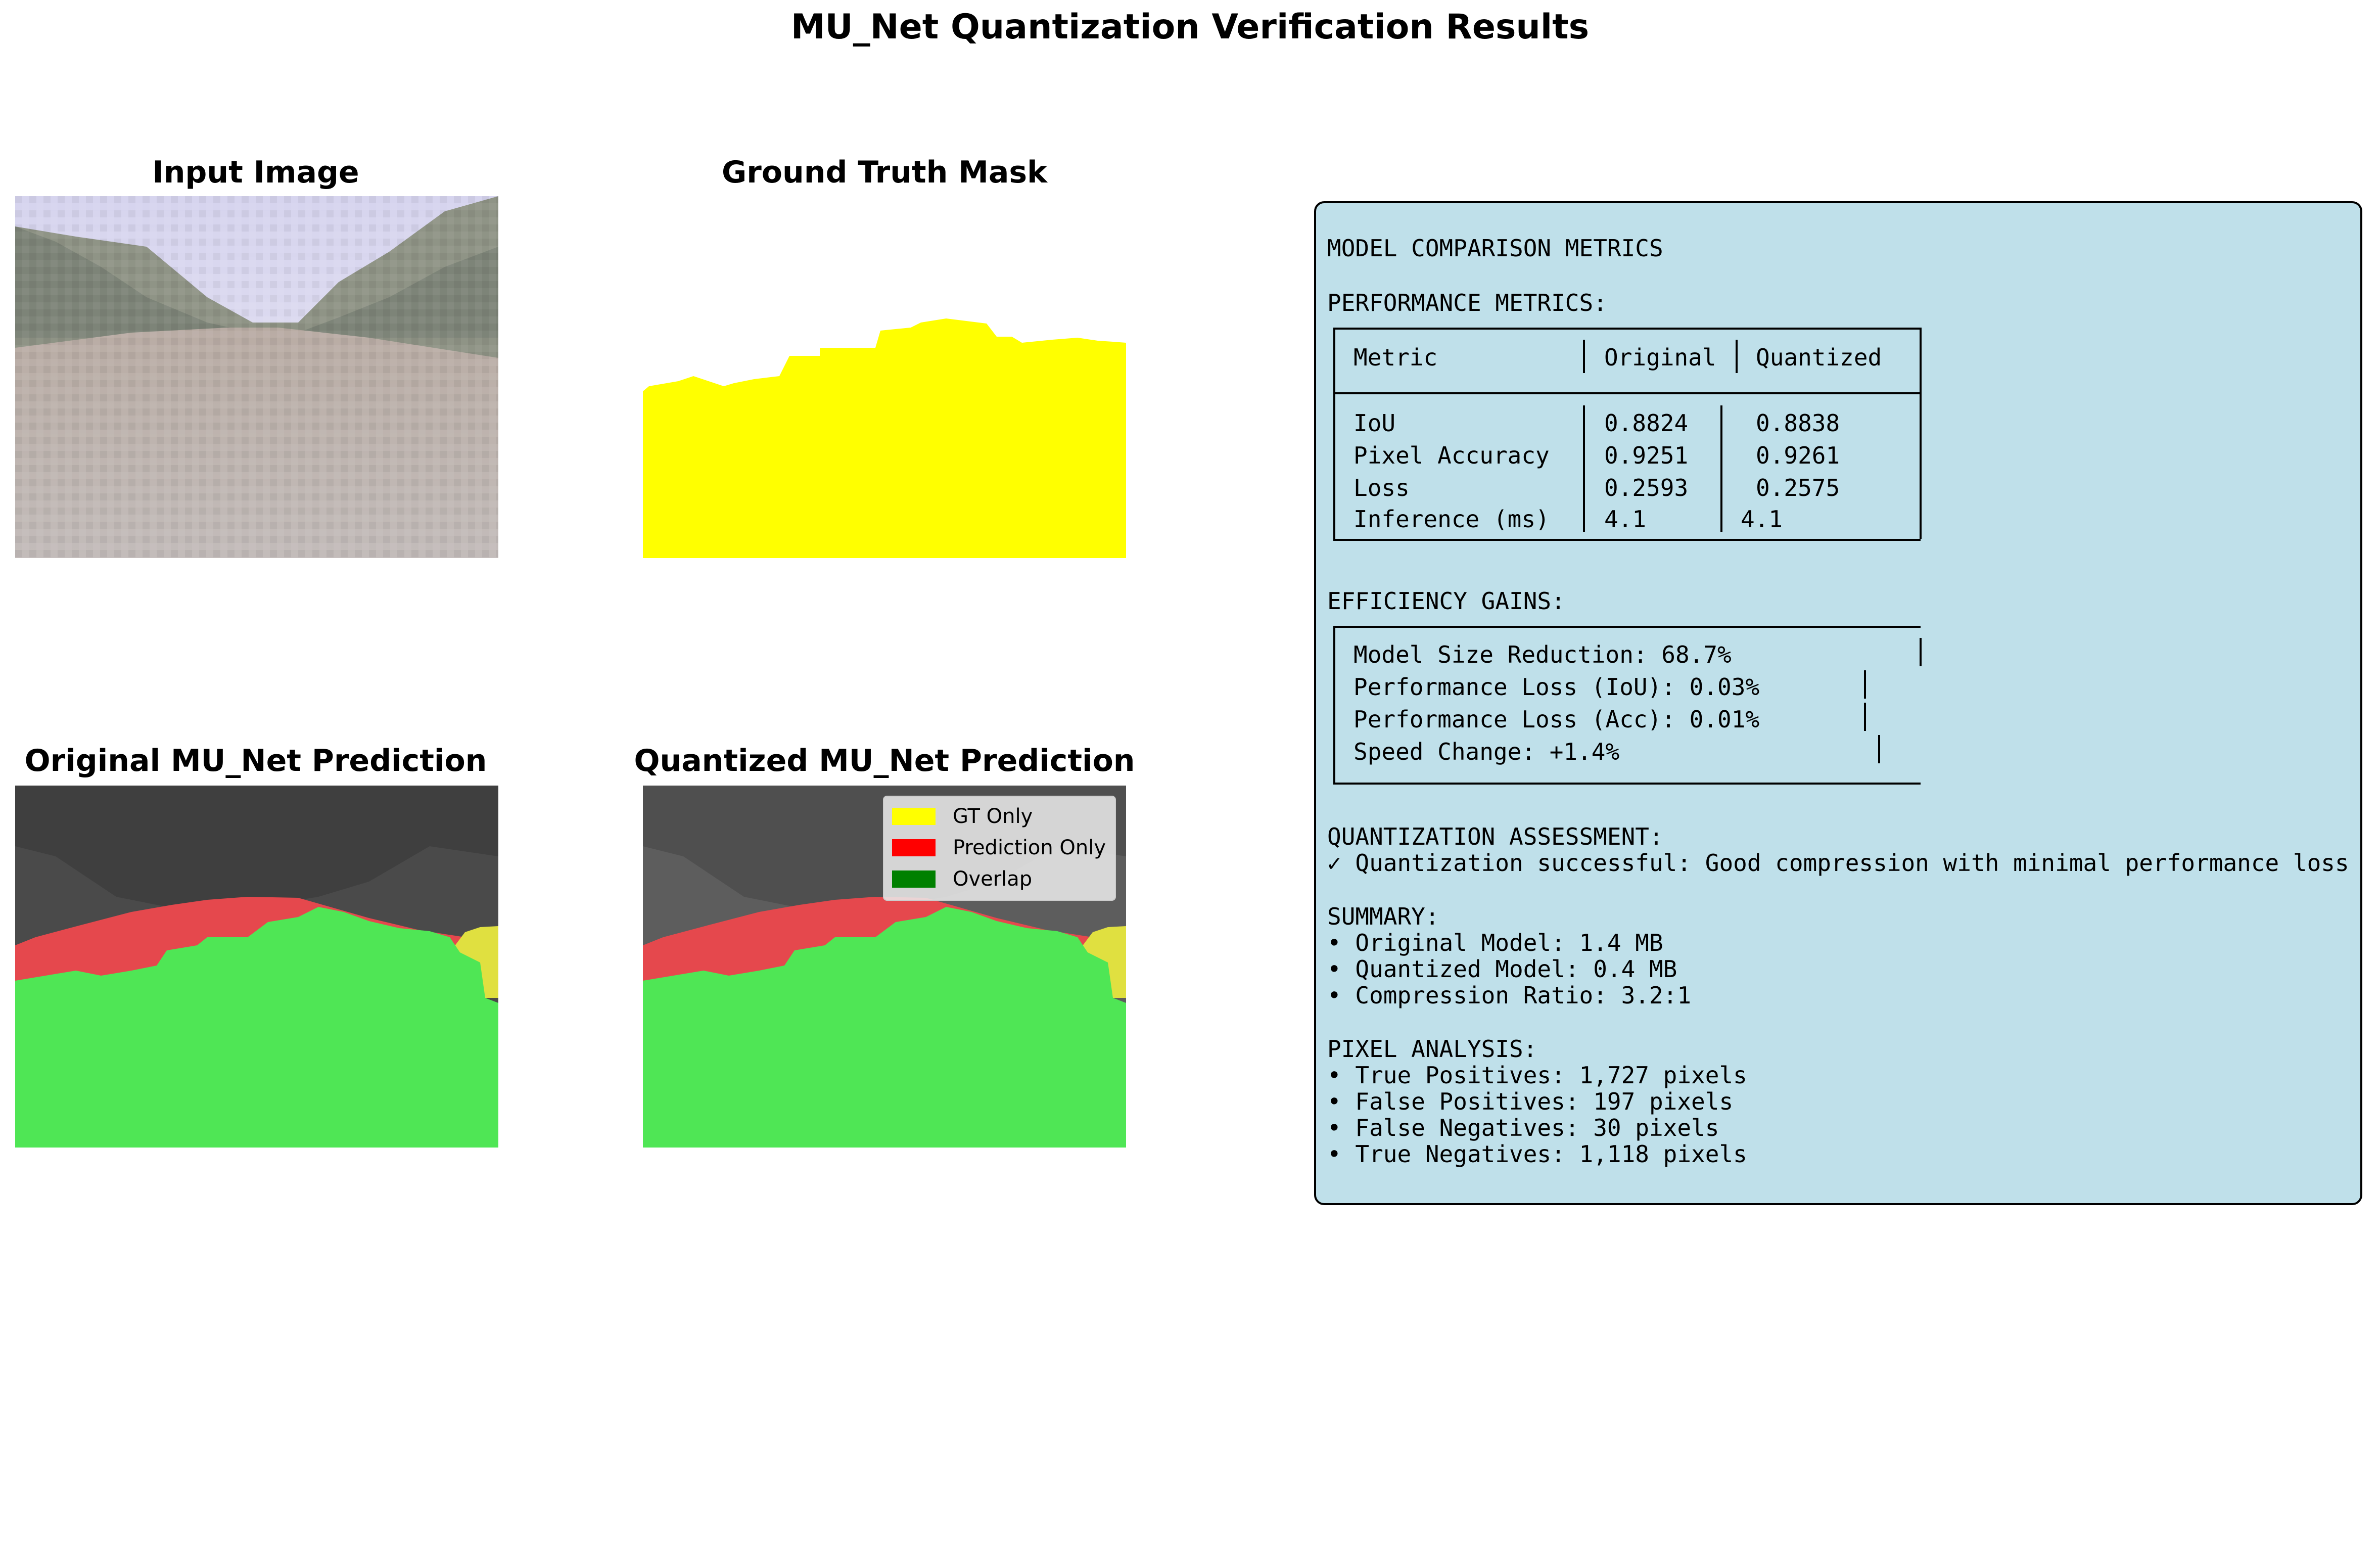  Describe the element at coordinates (1396, 357) in the screenshot. I see `table-header-metric: Metric` at that location.